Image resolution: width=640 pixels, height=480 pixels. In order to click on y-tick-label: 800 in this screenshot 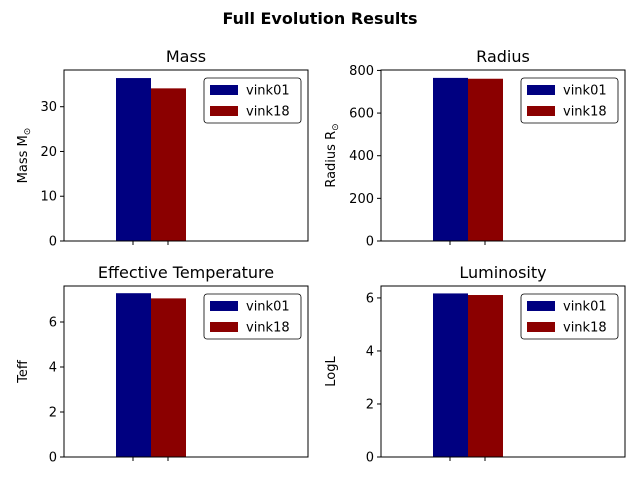, I will do `click(361, 71)`.